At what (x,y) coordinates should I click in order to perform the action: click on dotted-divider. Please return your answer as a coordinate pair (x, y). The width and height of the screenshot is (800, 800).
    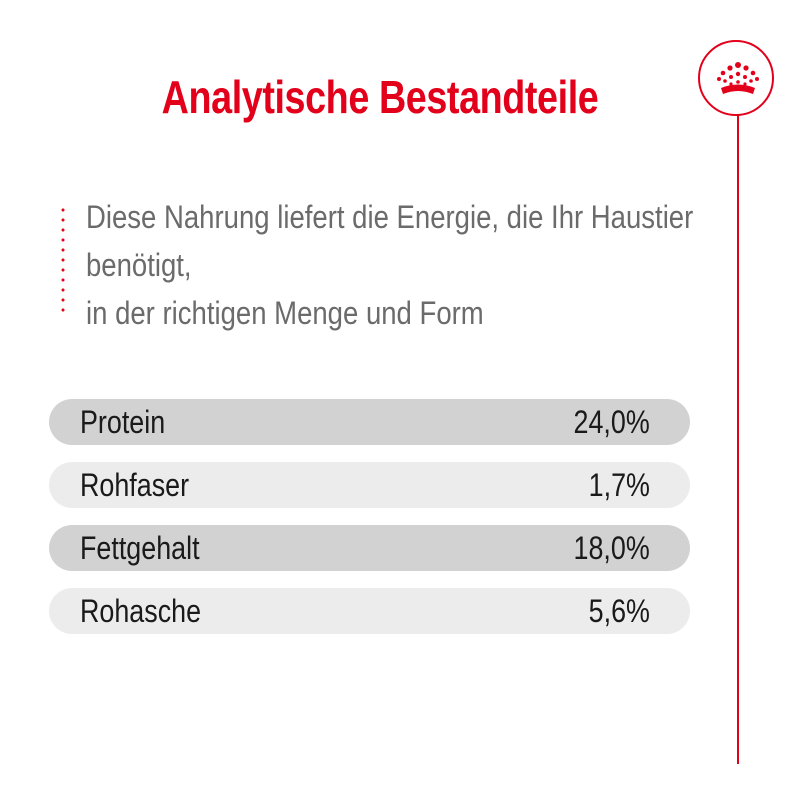
    Looking at the image, I should click on (63, 261).